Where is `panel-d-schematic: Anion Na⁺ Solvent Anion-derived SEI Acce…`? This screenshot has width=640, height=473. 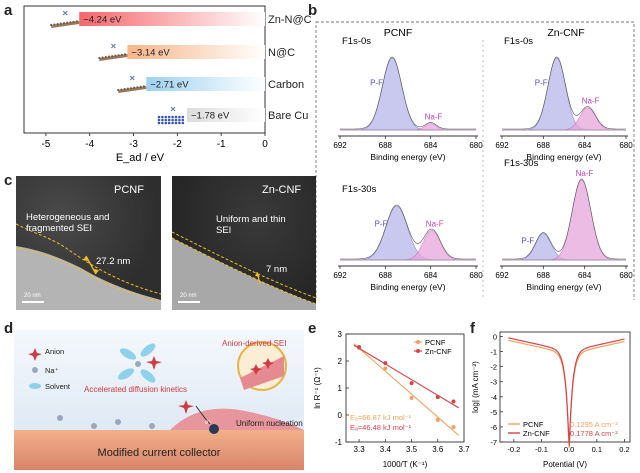
panel-d-schematic: Anion Na⁺ Solvent Anion-derived SEI Acce… is located at coordinates (159, 400).